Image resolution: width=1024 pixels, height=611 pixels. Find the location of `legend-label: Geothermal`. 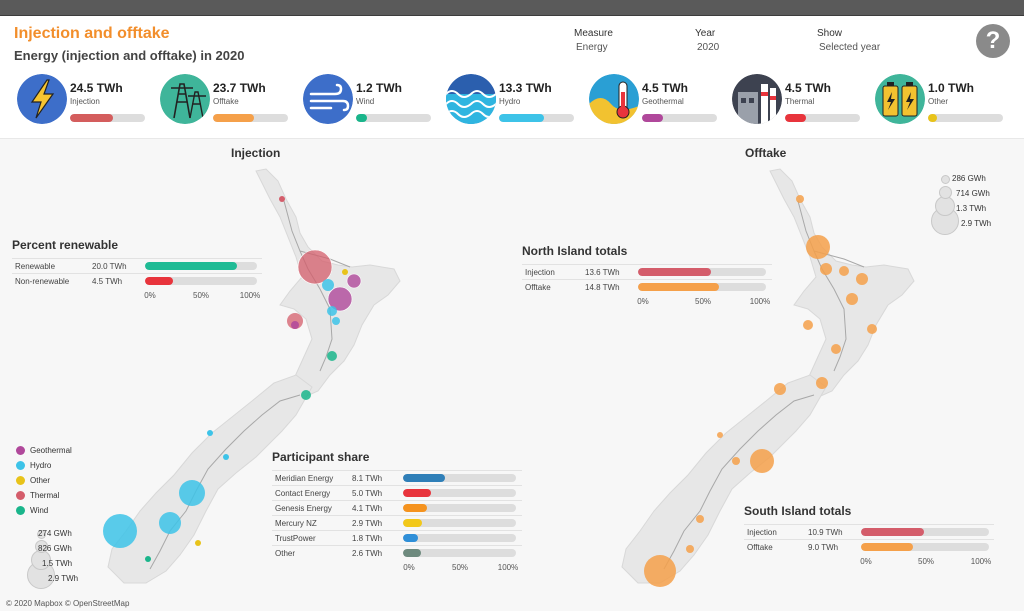

legend-label: Geothermal is located at coordinates (51, 450).